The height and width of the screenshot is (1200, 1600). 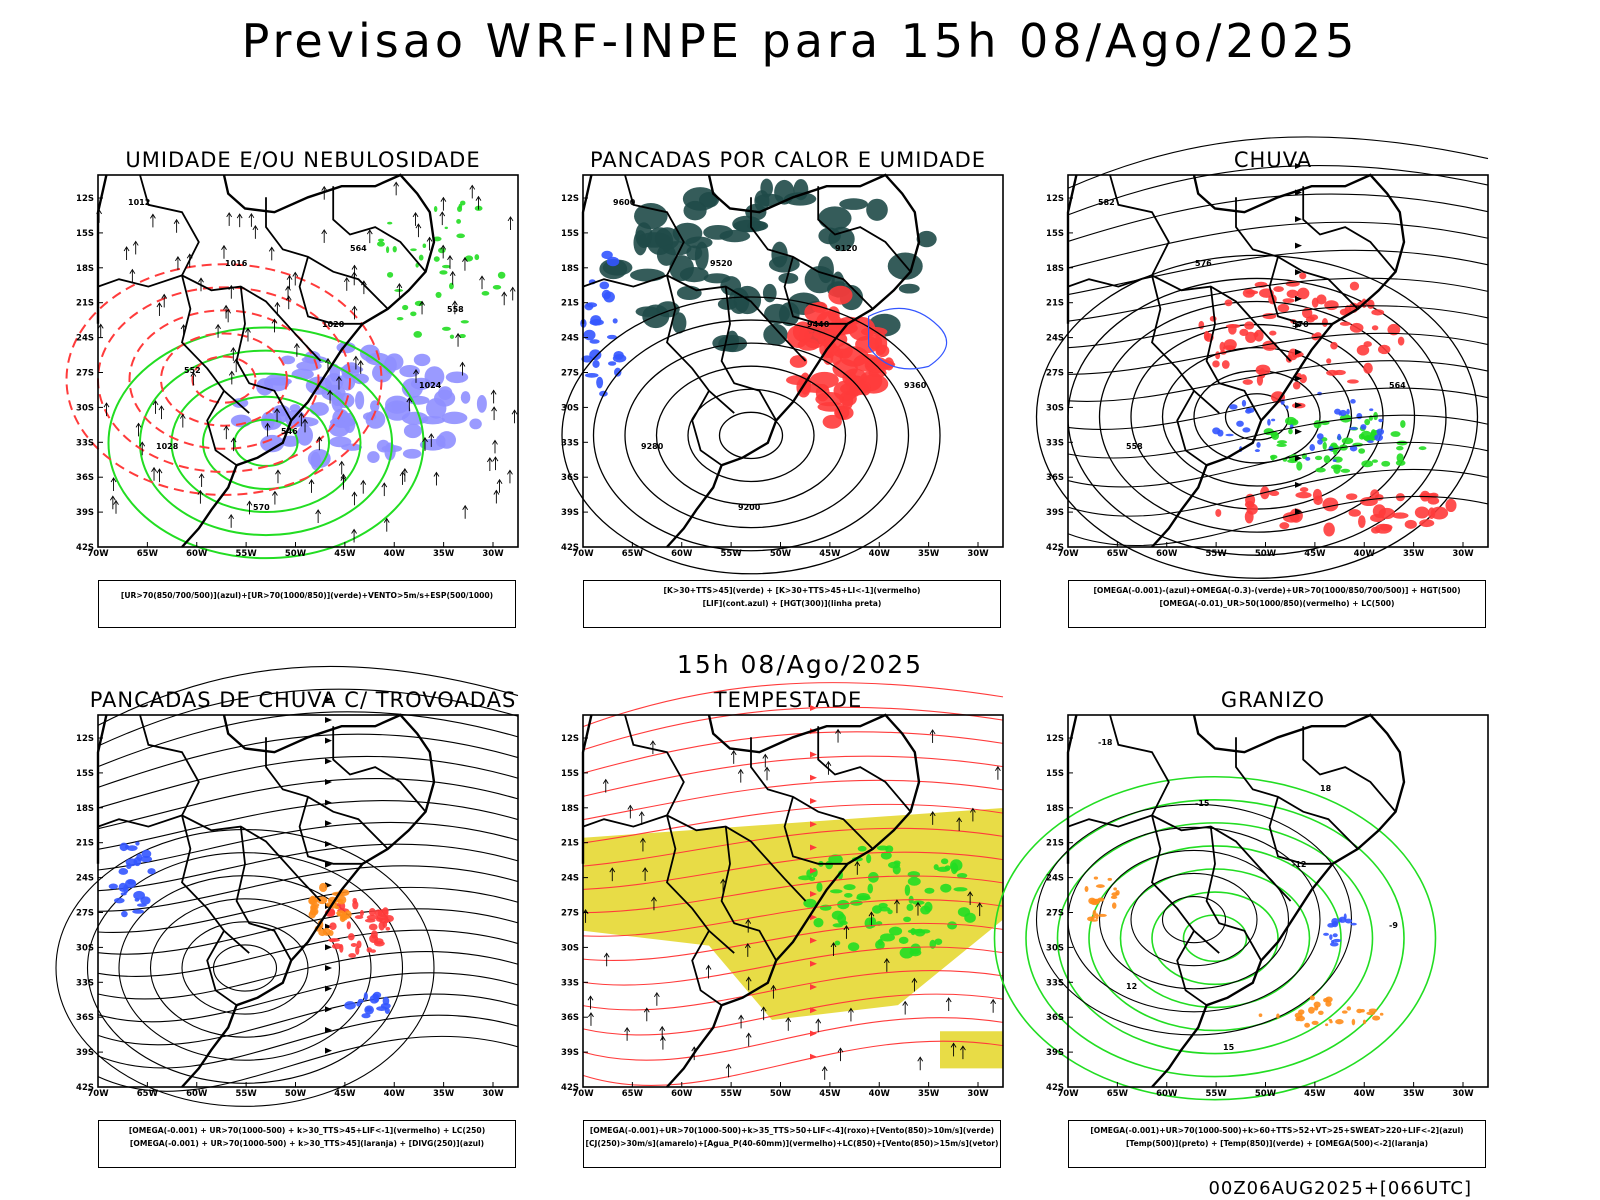 What do you see at coordinates (266, 443) in the screenshot?
I see `green-contour` at bounding box center [266, 443].